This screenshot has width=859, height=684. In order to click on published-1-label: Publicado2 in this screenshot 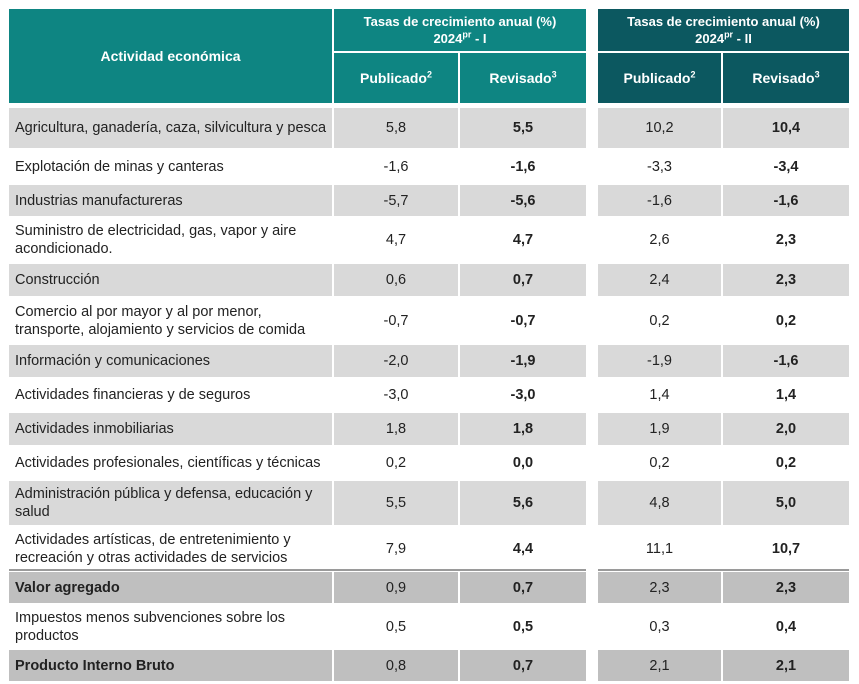, I will do `click(396, 78)`.